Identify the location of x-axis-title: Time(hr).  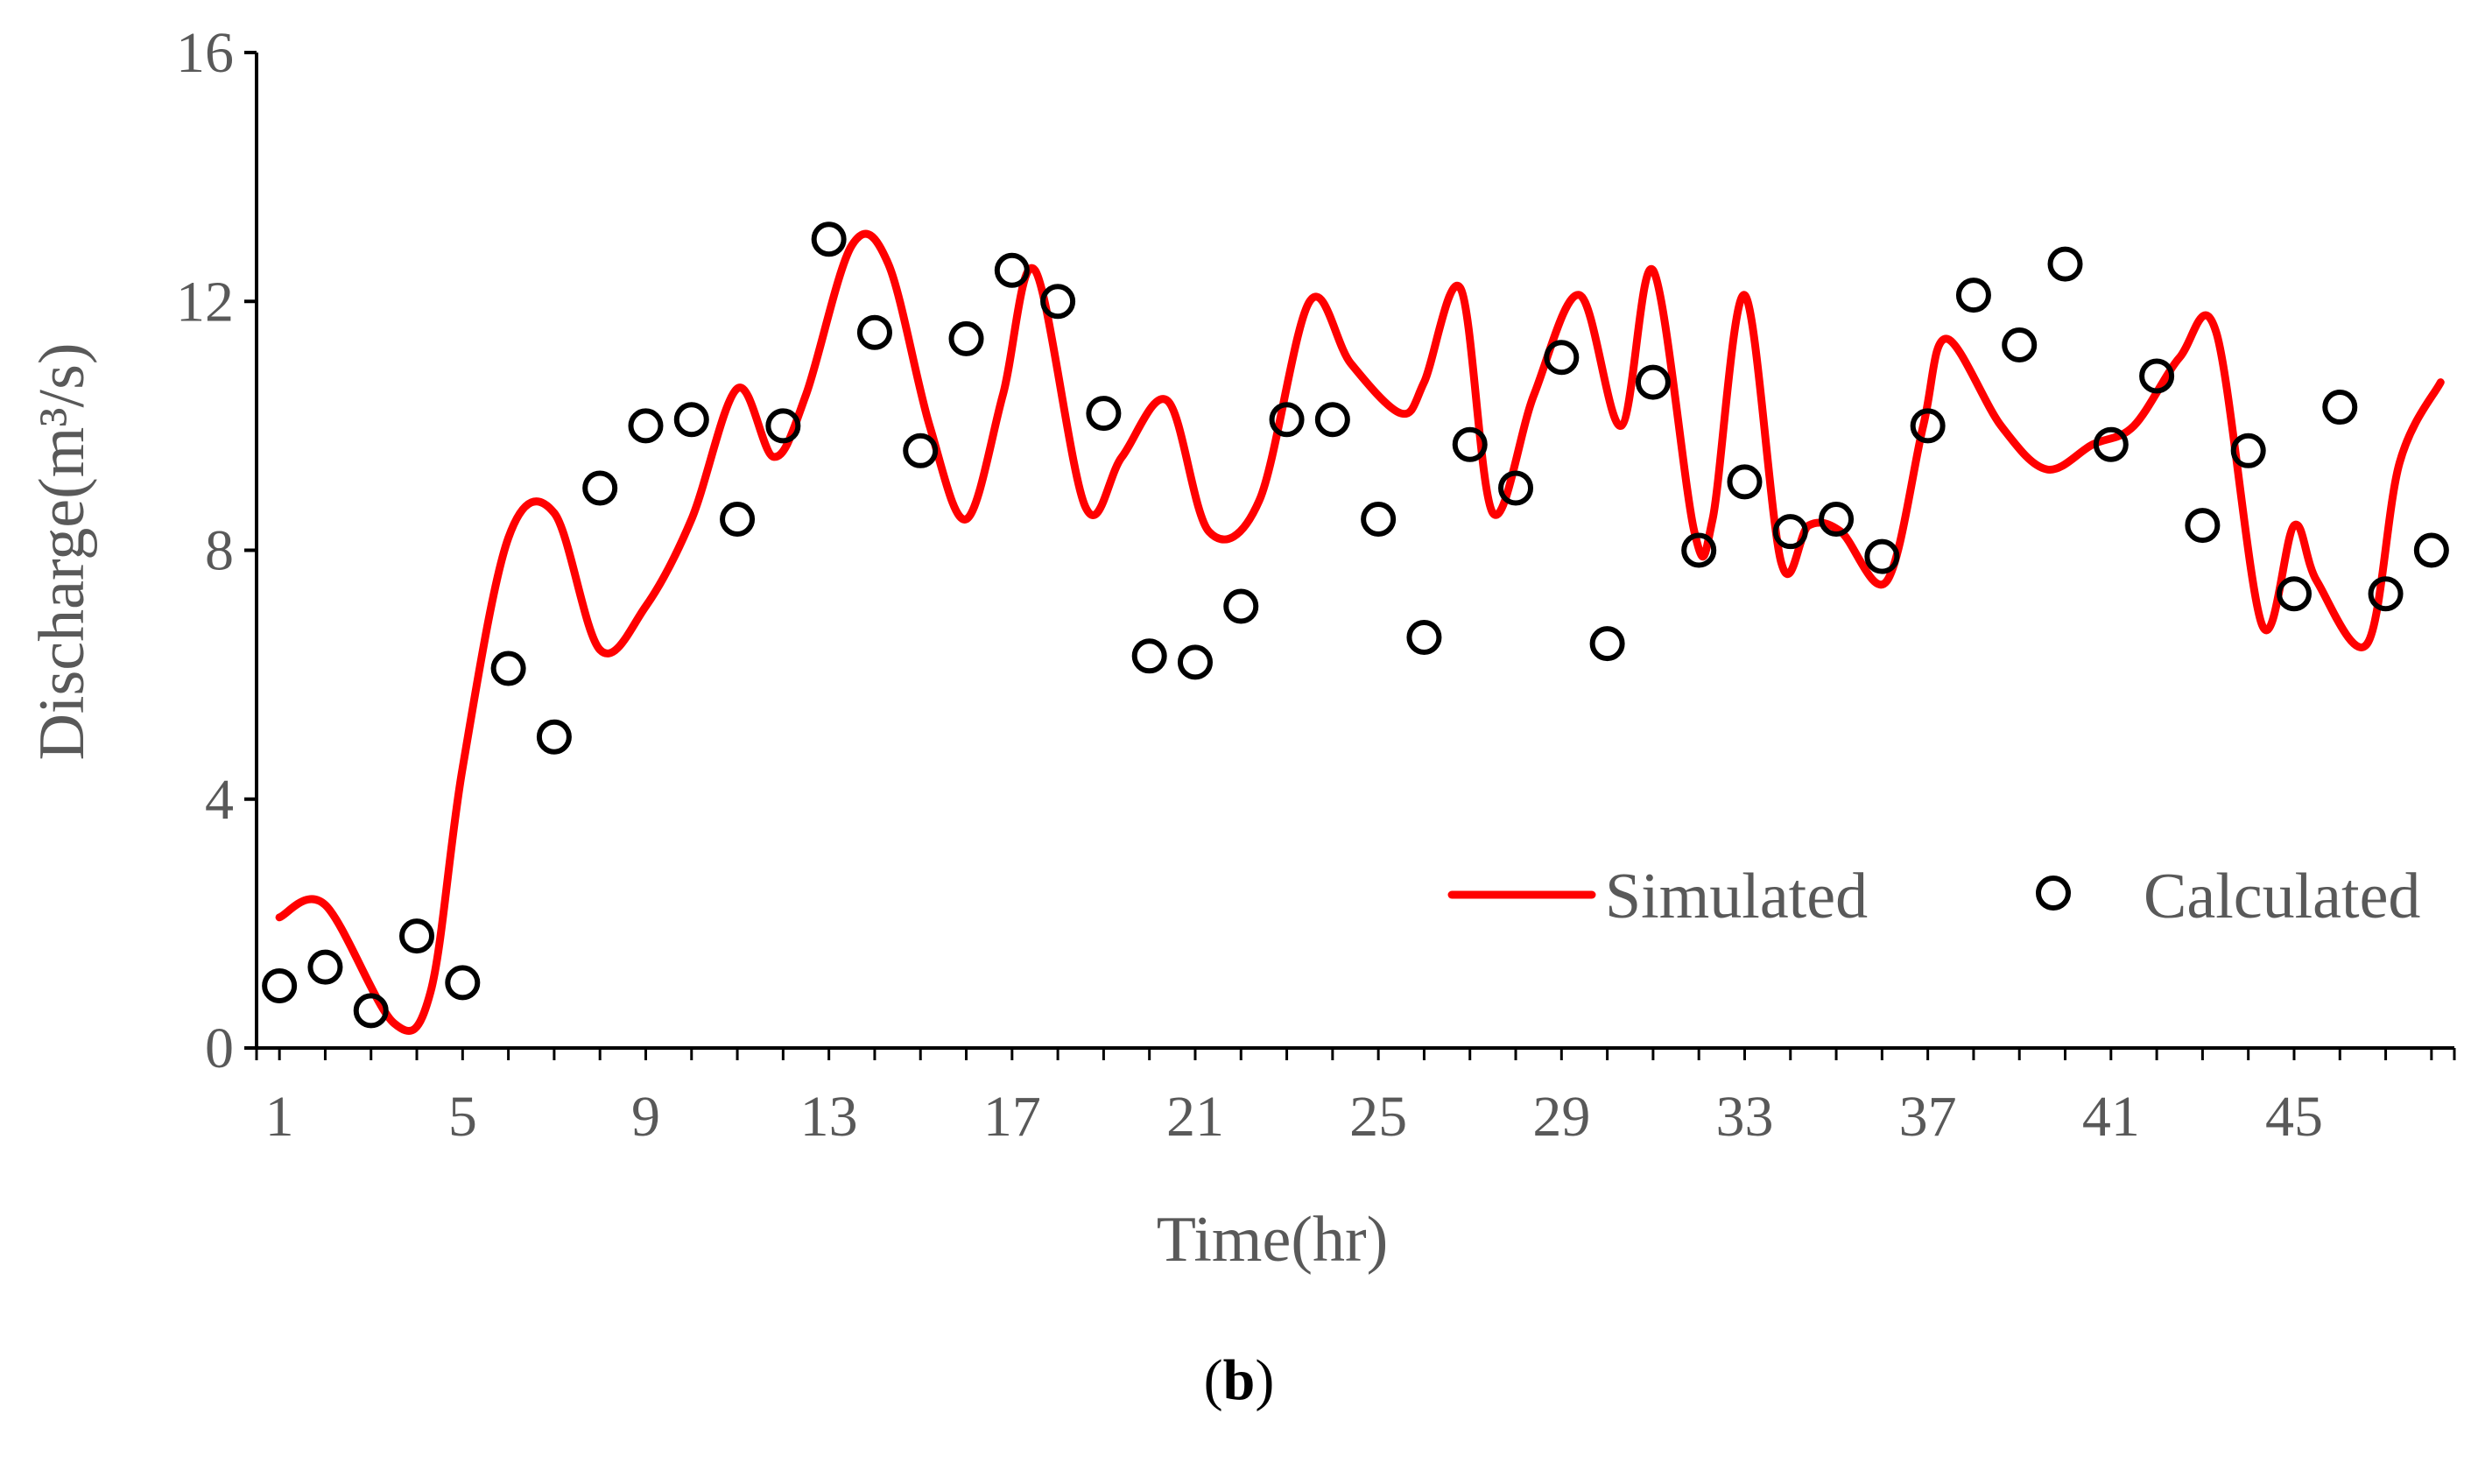
(1273, 1240).